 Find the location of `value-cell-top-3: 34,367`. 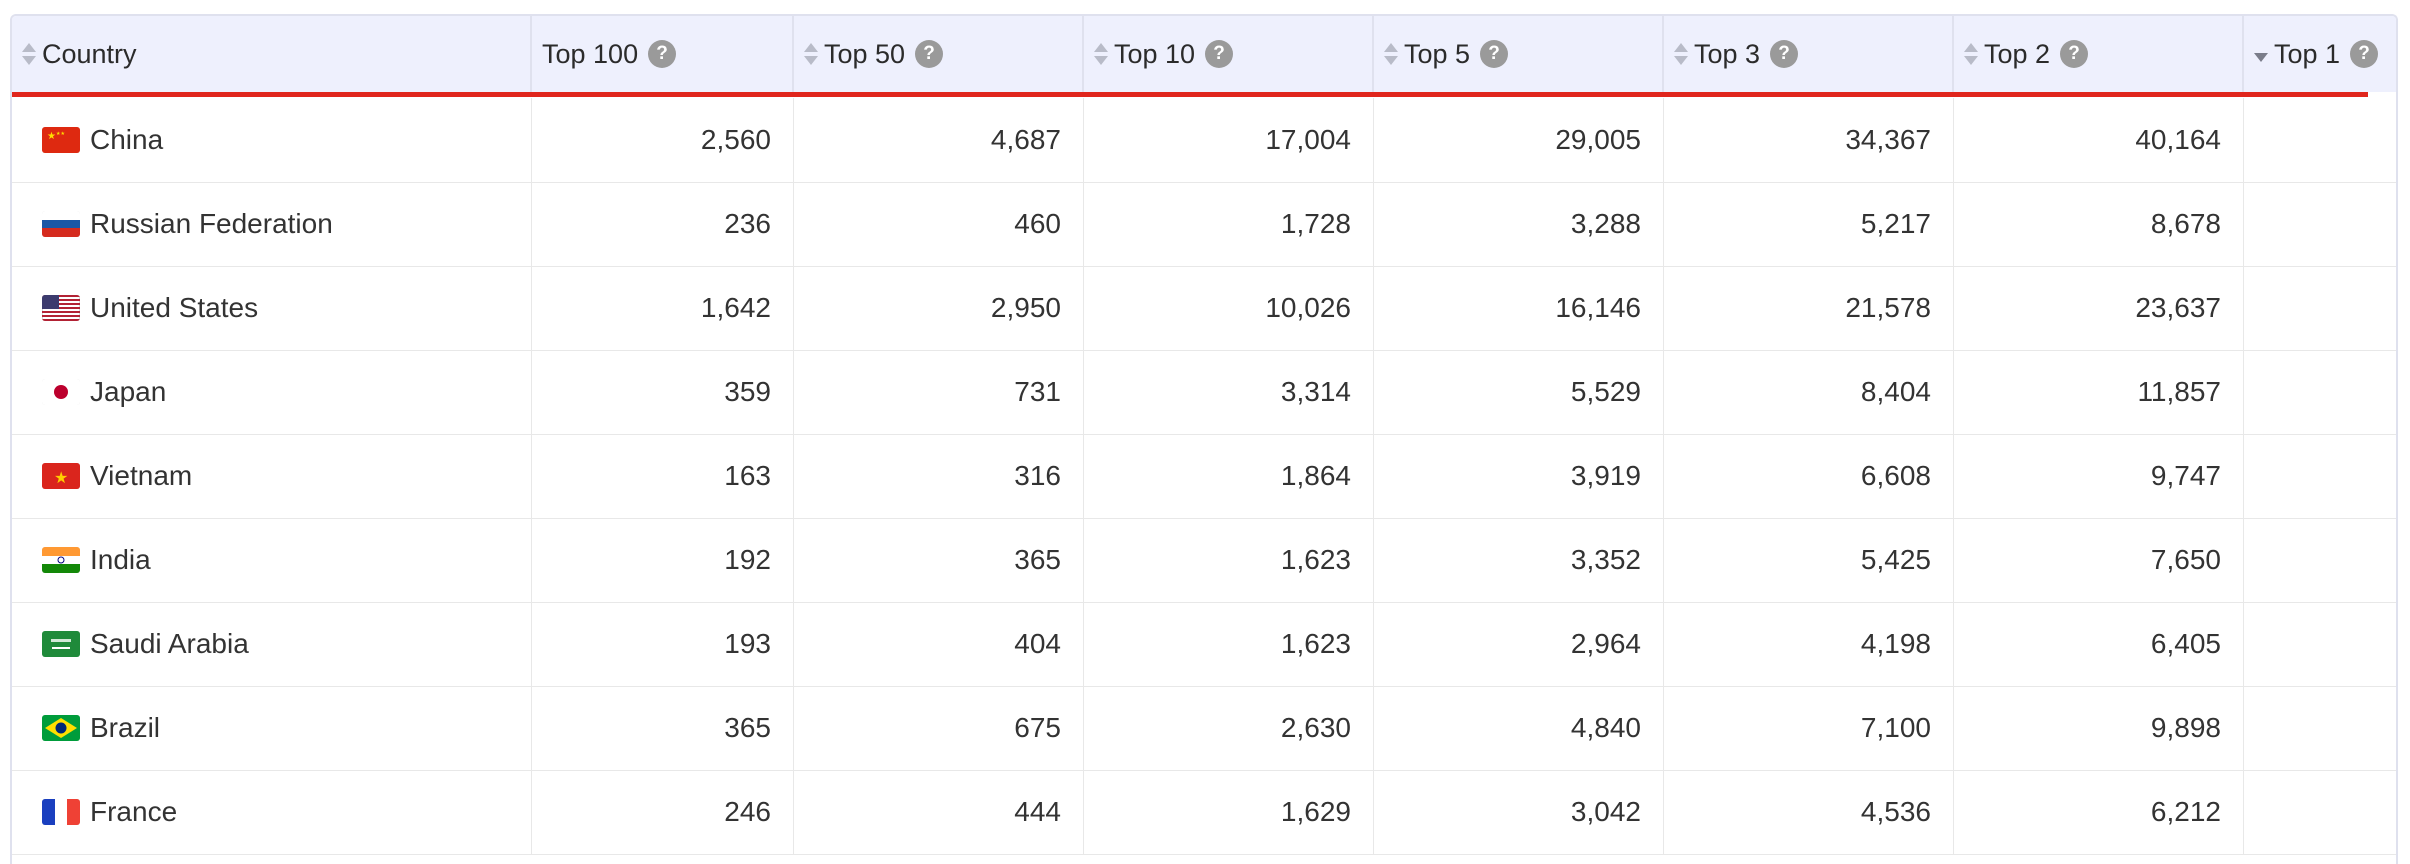

value-cell-top-3: 34,367 is located at coordinates (1809, 140).